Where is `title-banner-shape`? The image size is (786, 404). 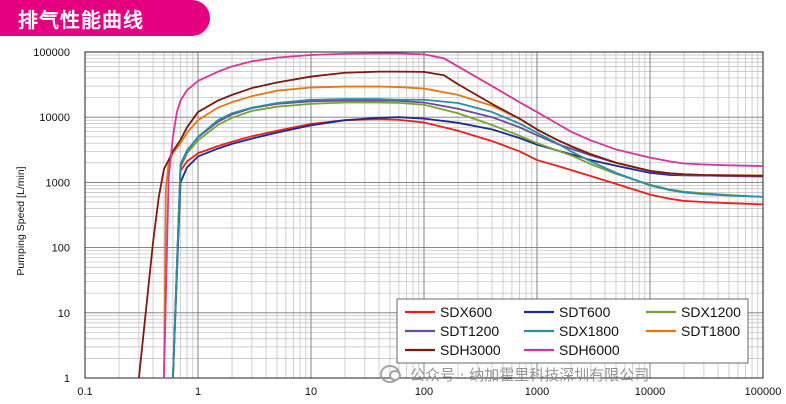
title-banner-shape is located at coordinates (105, 18).